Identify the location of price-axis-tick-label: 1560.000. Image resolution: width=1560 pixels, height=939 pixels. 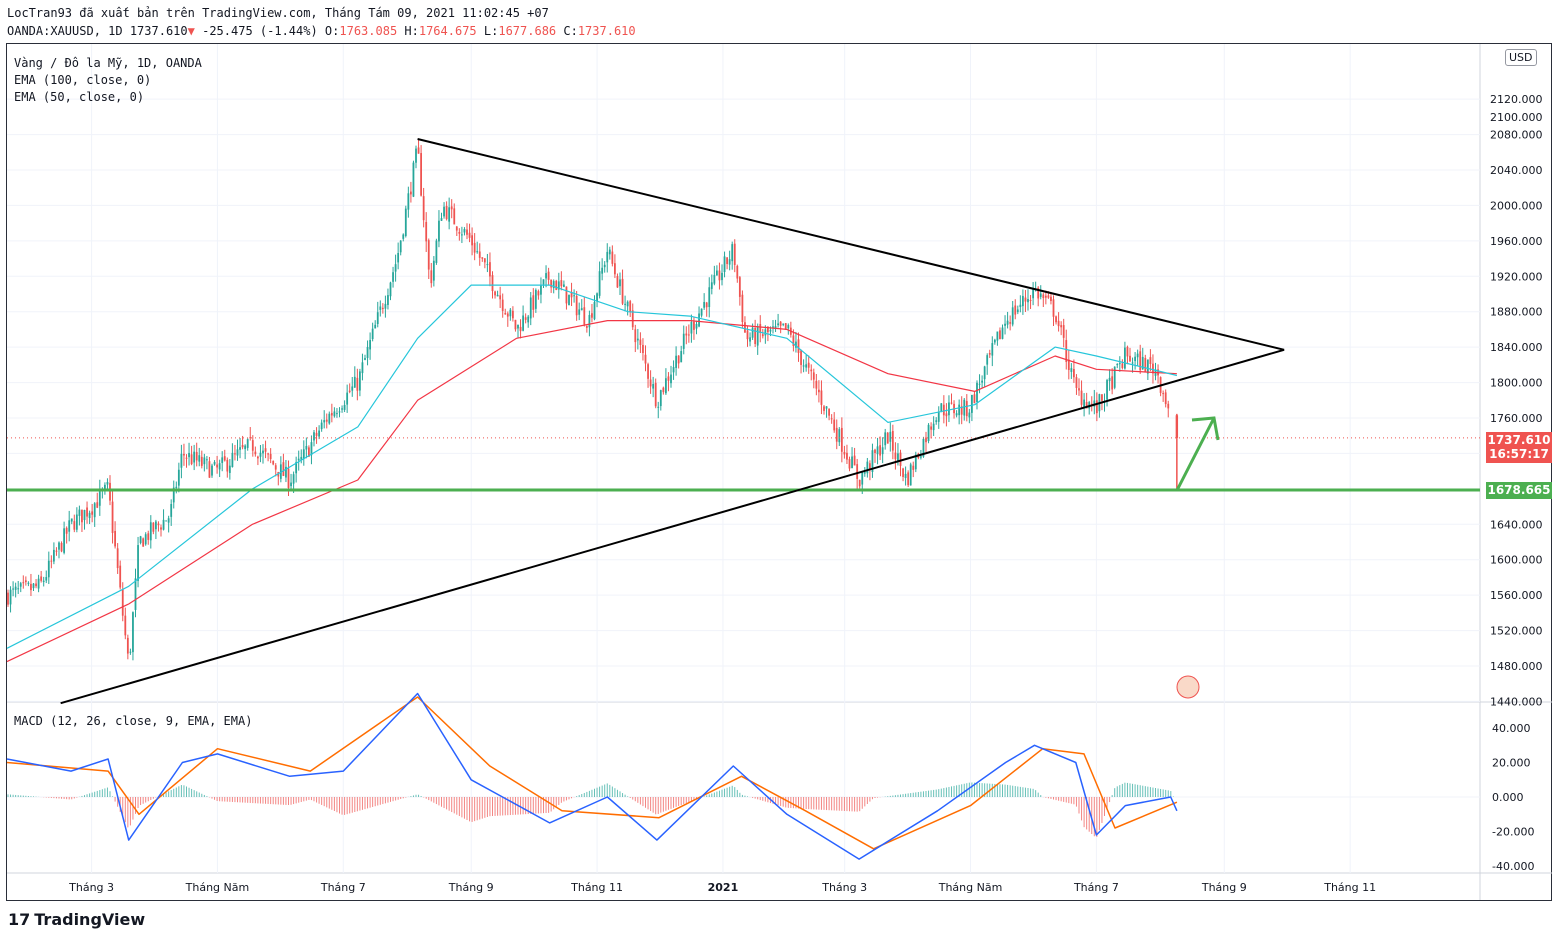
(1516, 595).